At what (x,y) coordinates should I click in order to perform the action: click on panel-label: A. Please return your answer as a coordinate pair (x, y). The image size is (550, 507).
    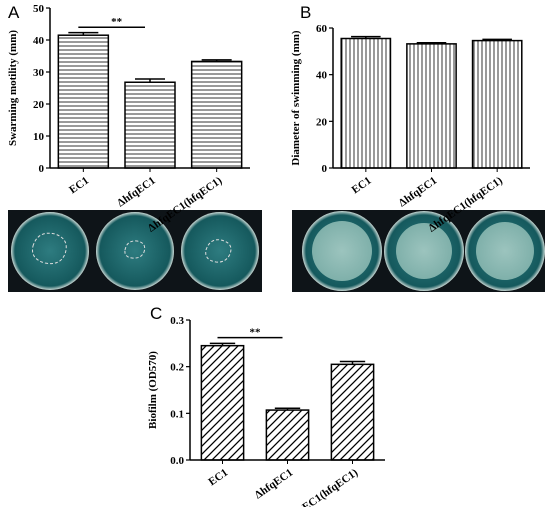
    Looking at the image, I should click on (14, 12).